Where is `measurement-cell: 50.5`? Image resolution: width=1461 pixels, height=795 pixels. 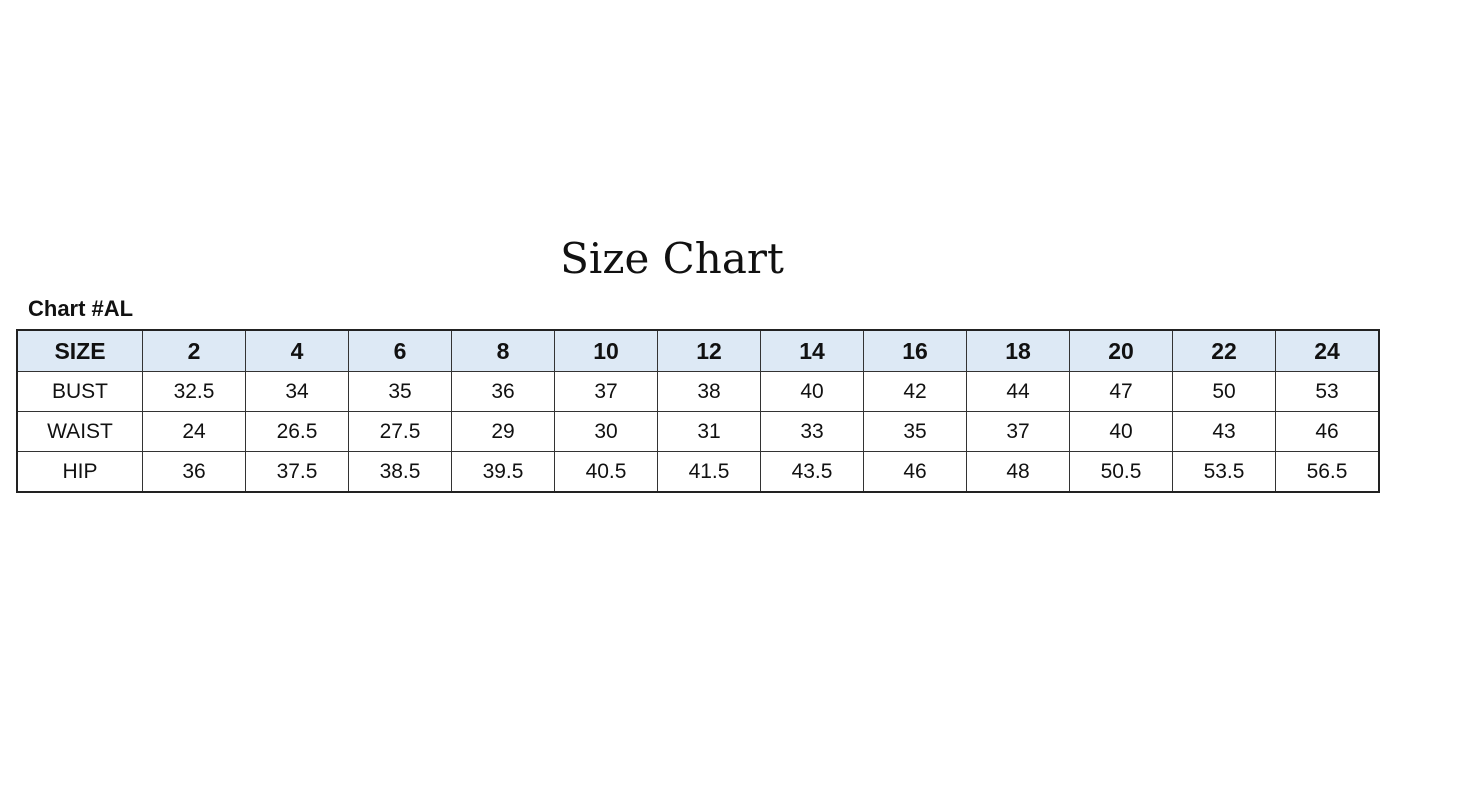 measurement-cell: 50.5 is located at coordinates (1121, 472).